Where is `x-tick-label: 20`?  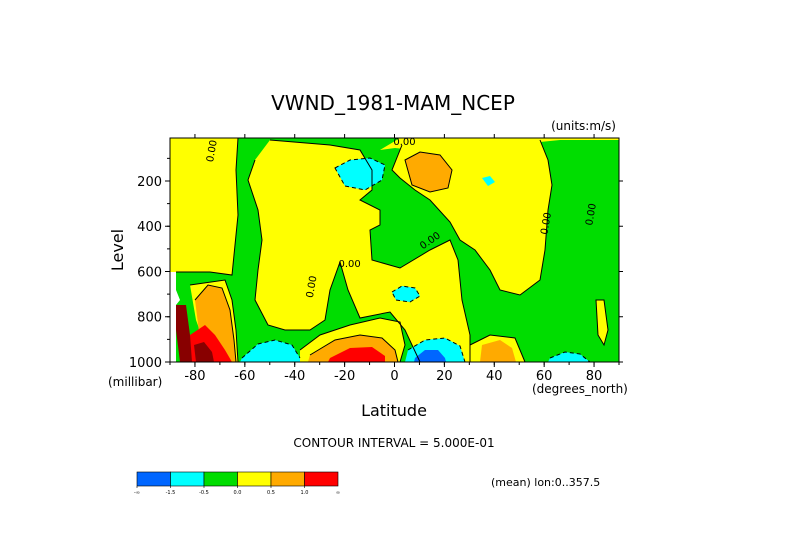
x-tick-label: 20 is located at coordinates (444, 376).